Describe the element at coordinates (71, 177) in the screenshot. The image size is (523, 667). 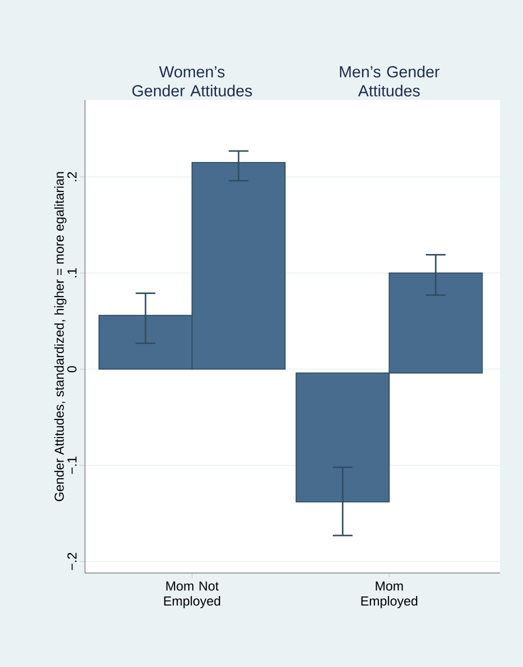
I see `y-tick-label: .2` at that location.